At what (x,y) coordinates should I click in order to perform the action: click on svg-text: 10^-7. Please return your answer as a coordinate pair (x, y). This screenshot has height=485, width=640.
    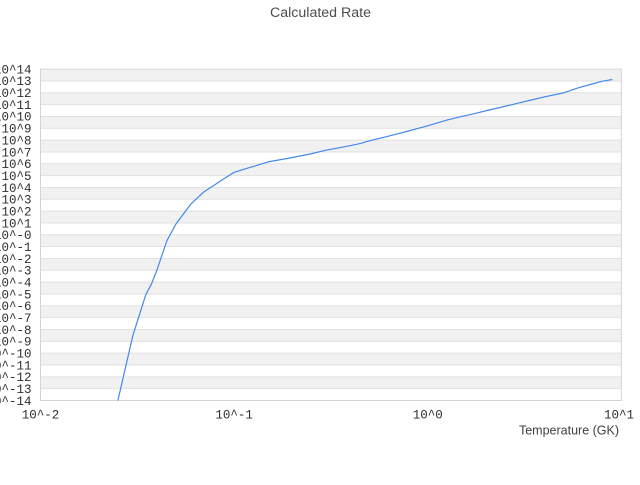
    Looking at the image, I should click on (16, 319).